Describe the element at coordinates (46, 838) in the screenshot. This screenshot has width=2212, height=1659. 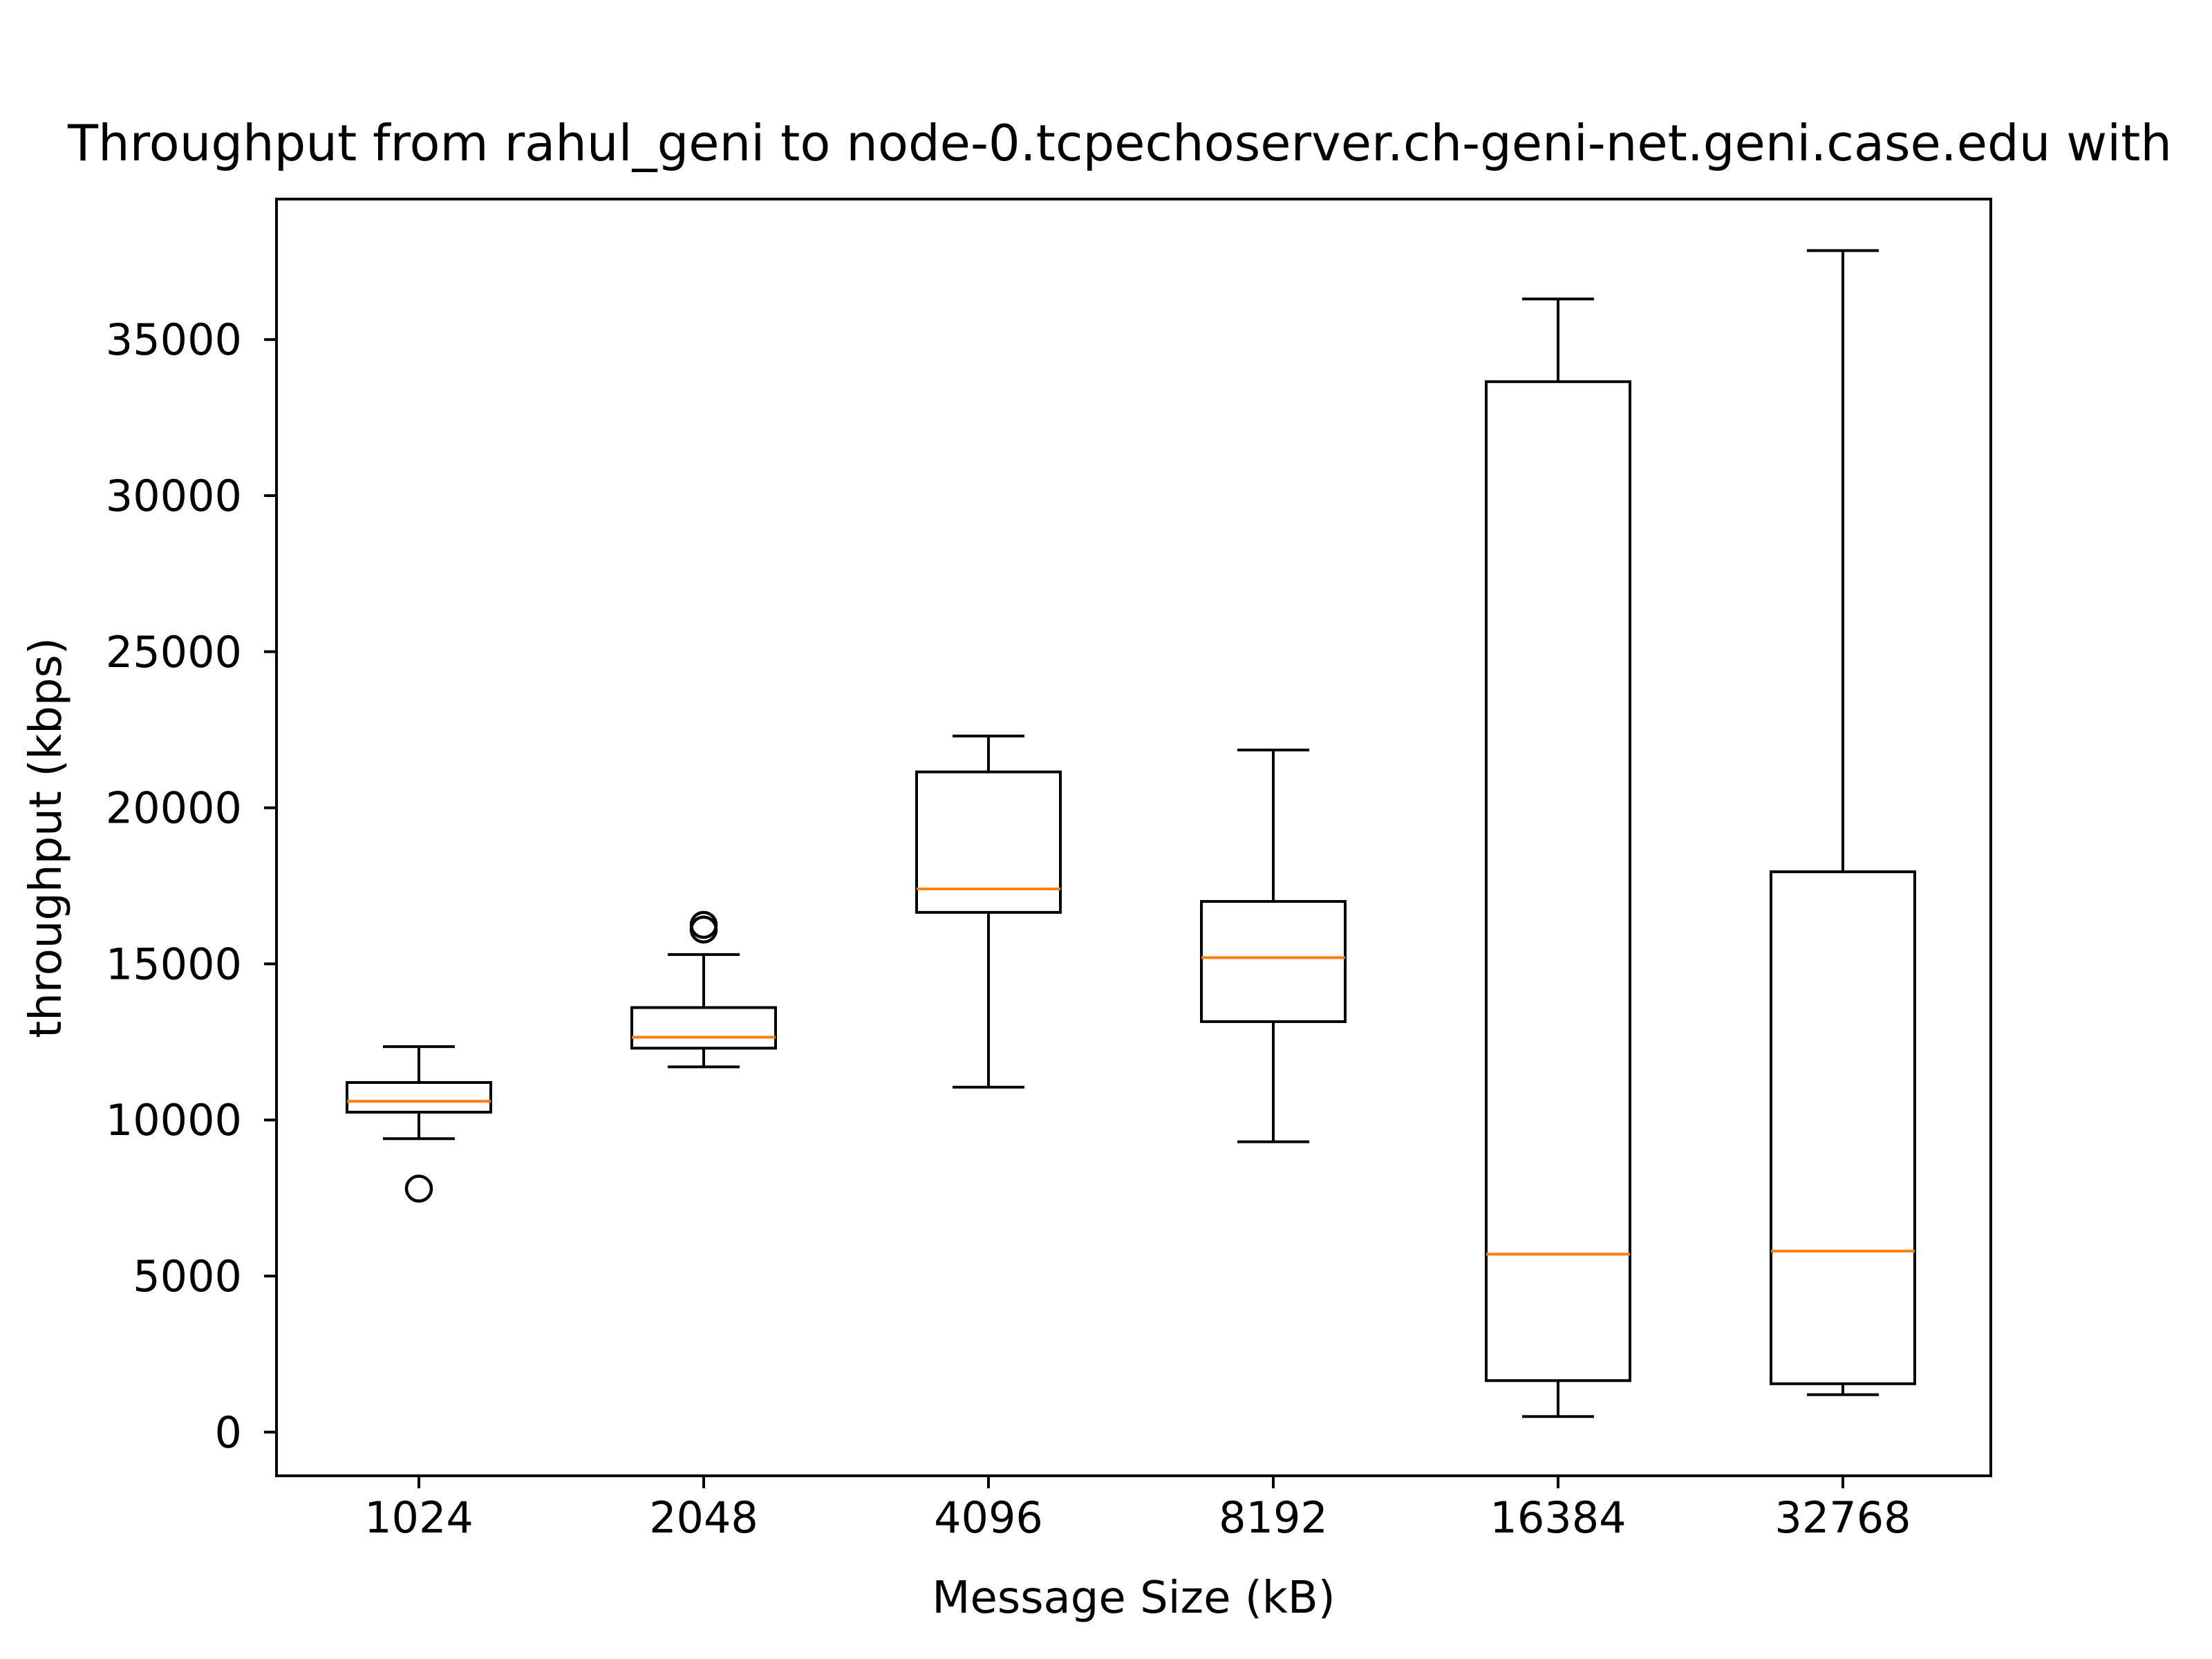
I see `y-axis-label: throughput (kbps)` at that location.